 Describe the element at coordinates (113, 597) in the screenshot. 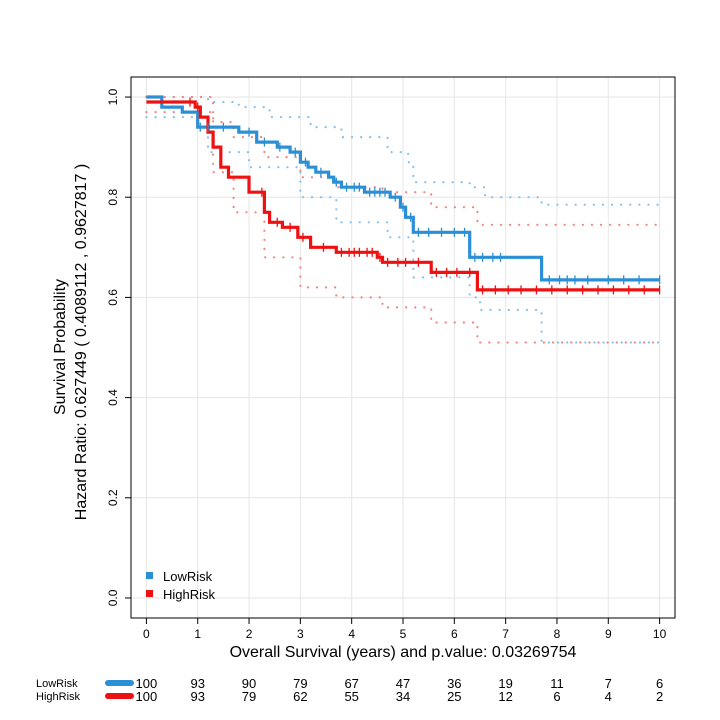

I see `y-tick-label-0: 0.0` at that location.